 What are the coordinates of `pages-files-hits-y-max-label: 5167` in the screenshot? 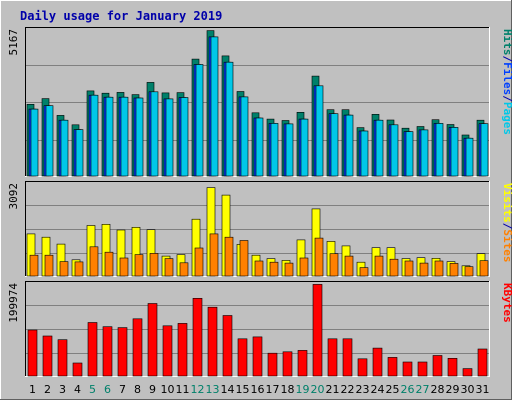 It's located at (13, 42).